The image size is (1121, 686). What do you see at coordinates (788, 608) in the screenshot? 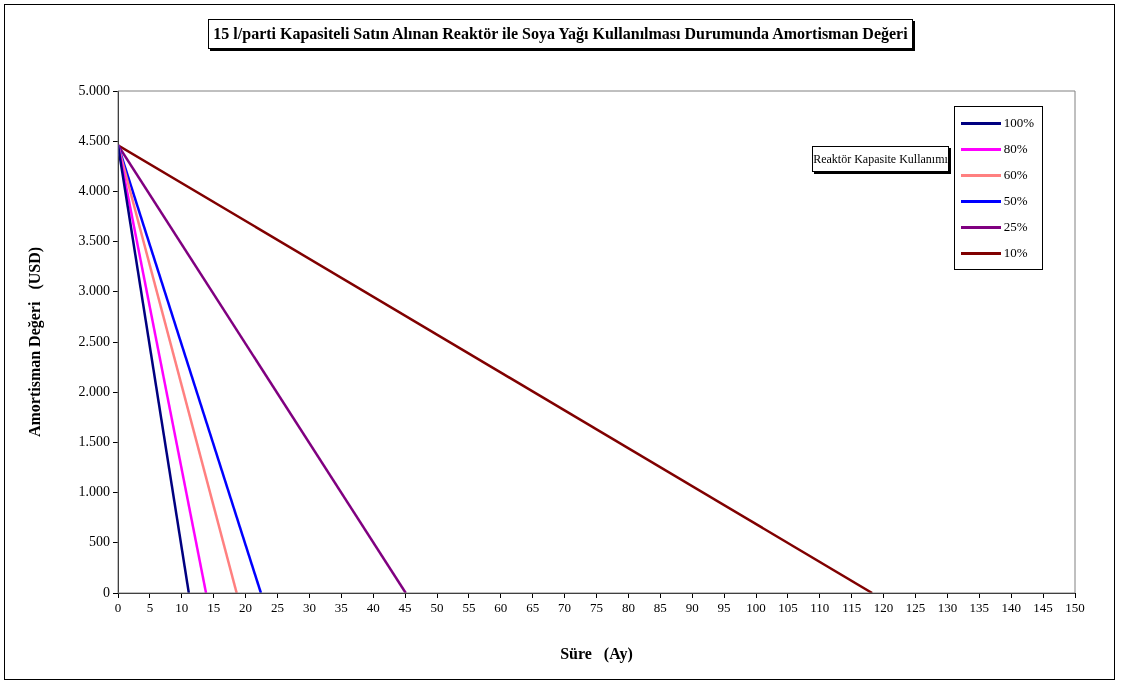
I see `x-tick-label: 105` at bounding box center [788, 608].